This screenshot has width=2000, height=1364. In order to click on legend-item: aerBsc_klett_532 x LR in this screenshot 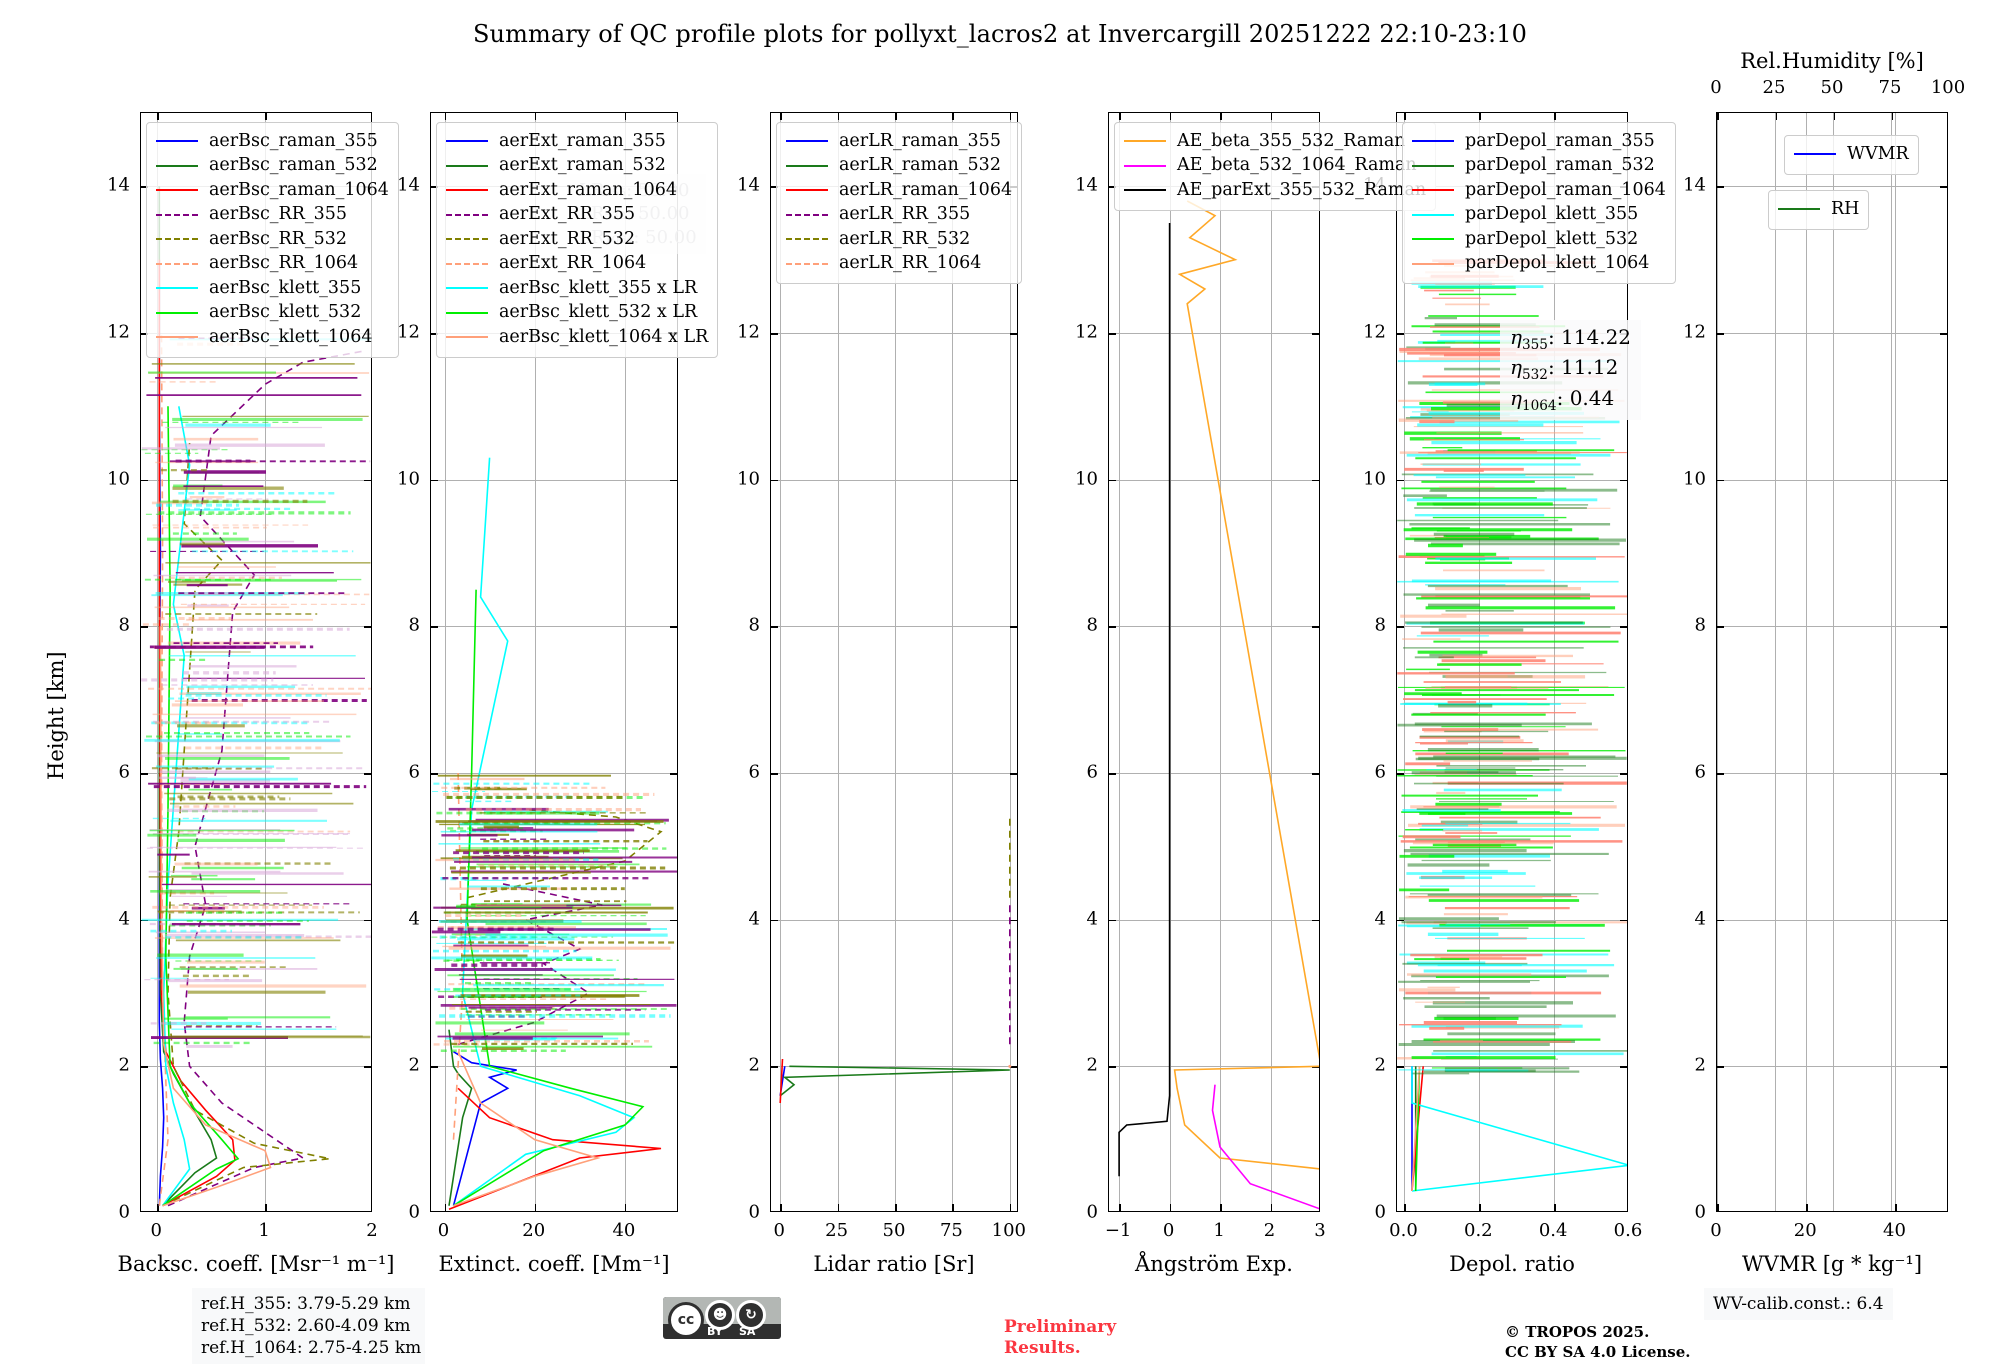, I will do `click(577, 313)`.